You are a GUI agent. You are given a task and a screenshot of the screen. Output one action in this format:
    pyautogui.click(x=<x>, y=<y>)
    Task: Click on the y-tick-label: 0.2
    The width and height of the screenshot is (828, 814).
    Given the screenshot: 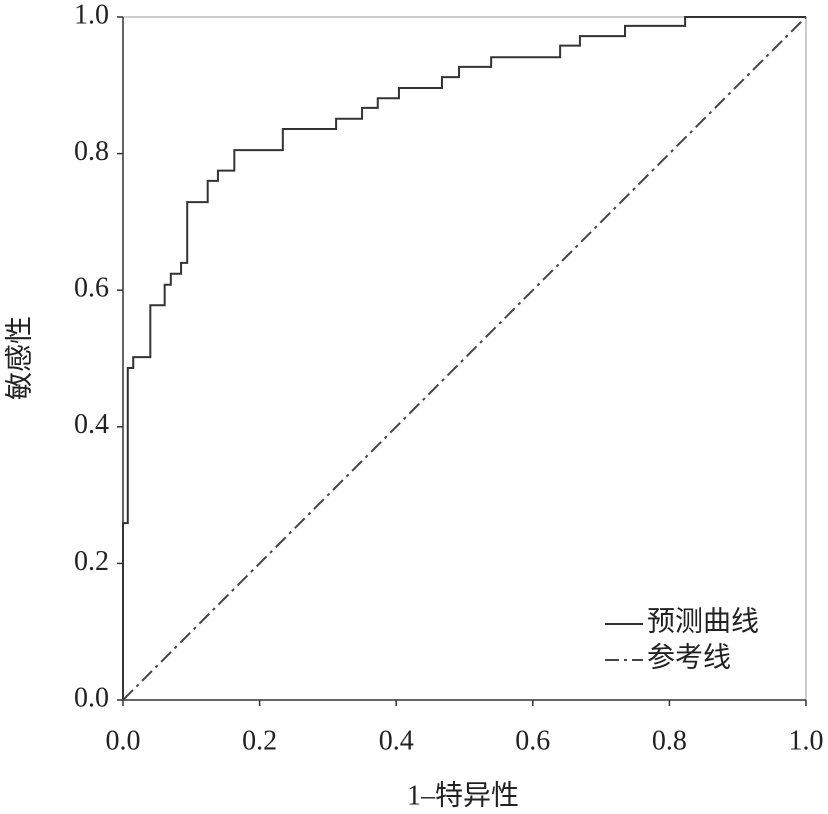 What is the action you would take?
    pyautogui.click(x=91, y=561)
    